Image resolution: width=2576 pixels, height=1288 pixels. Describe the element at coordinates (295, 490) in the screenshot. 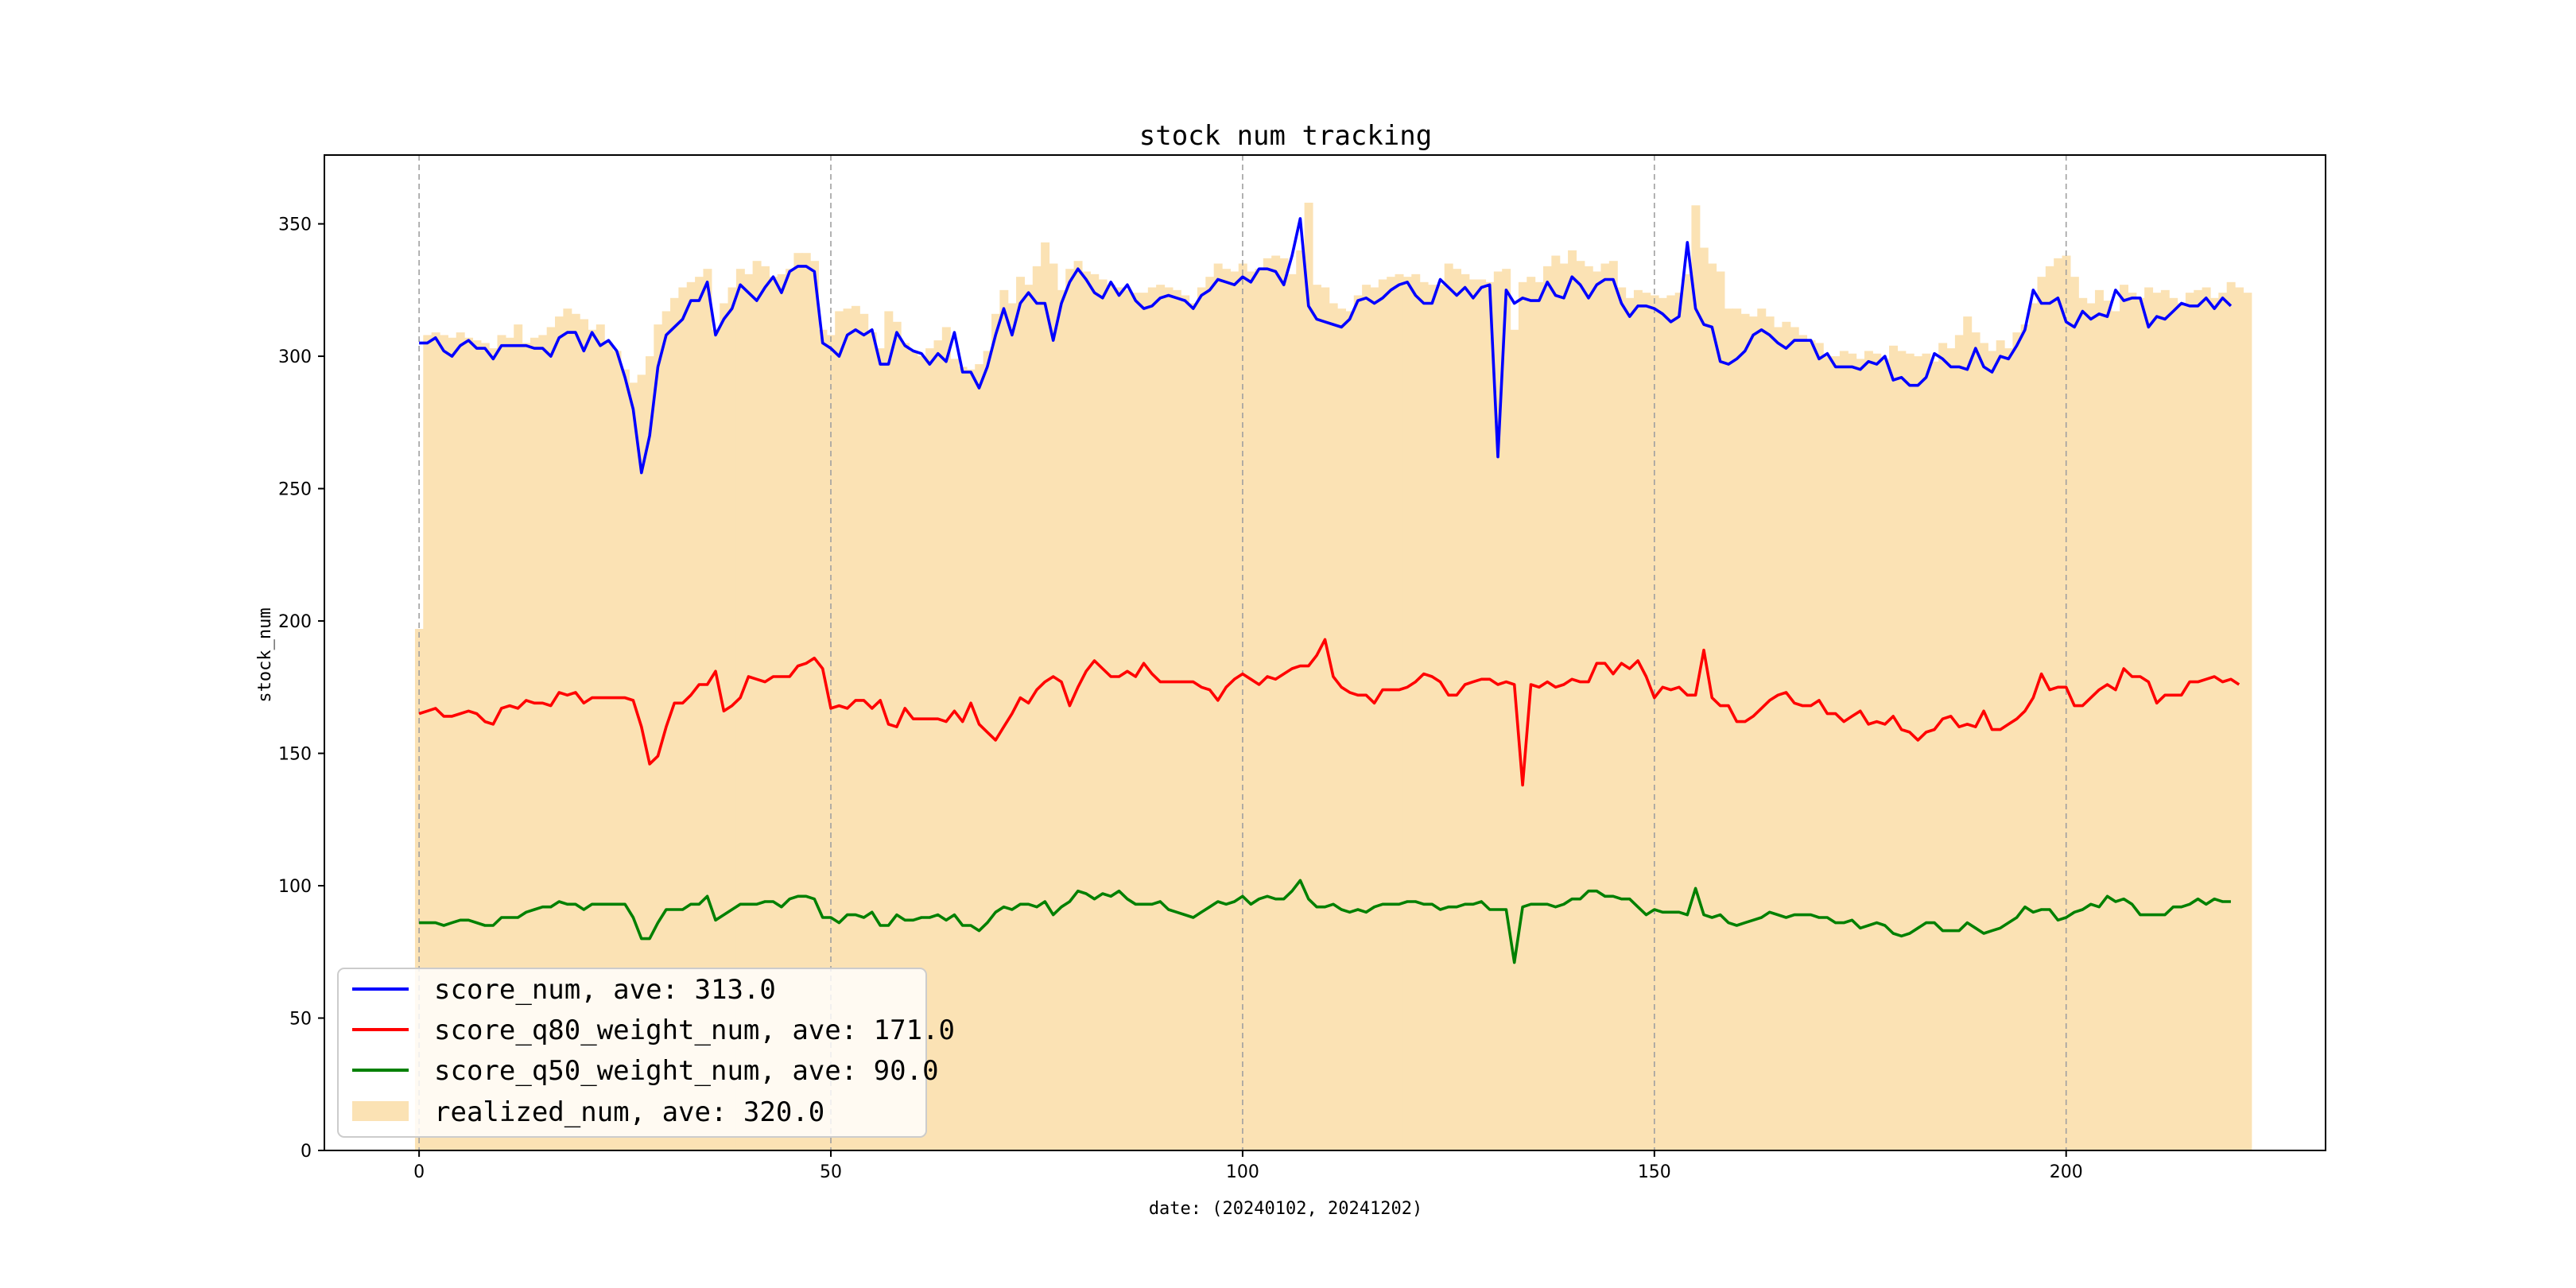

I see `y-tick-label: 250` at that location.